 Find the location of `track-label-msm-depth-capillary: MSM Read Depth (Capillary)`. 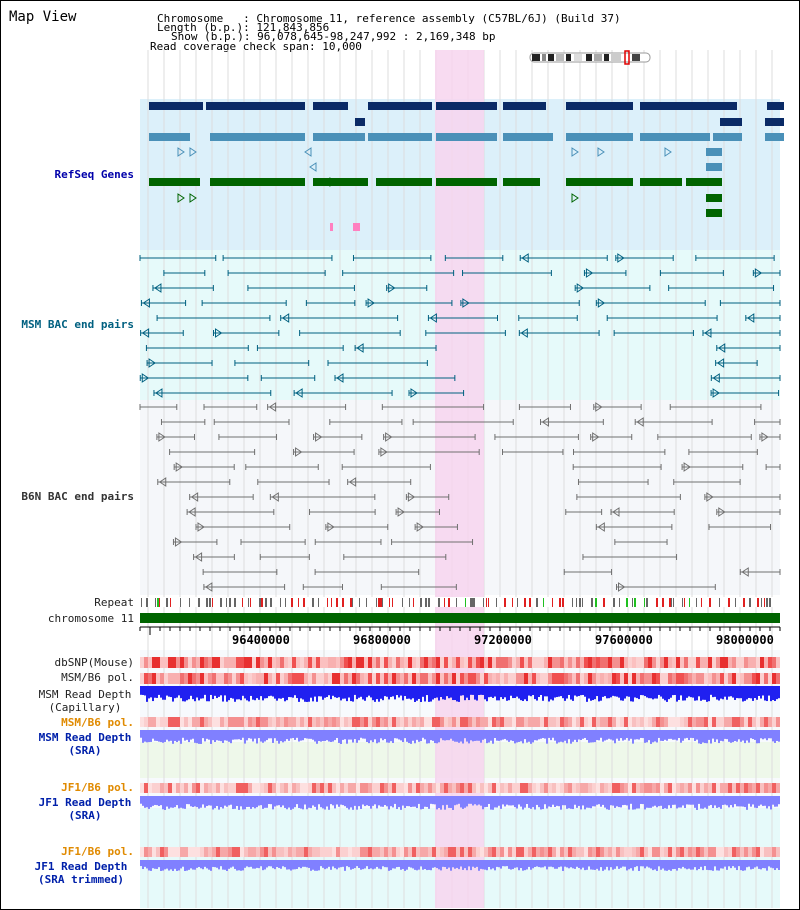

track-label-msm-depth-capillary: MSM Read Depth (Capillary) is located at coordinates (85, 701).